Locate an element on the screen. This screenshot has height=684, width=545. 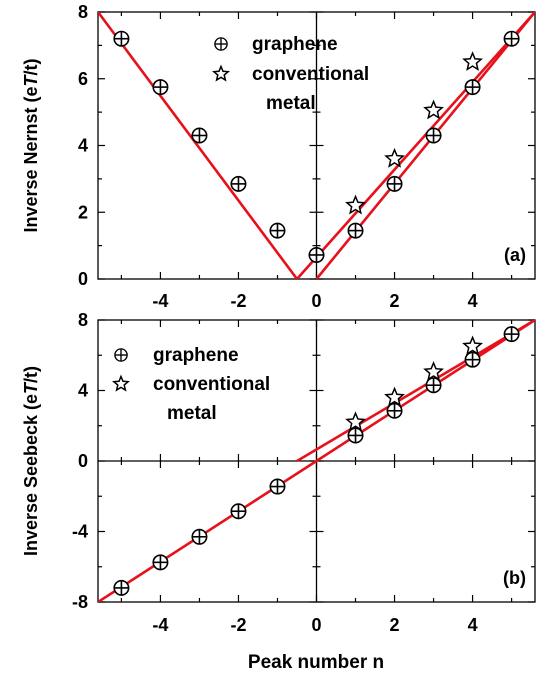
y-tick-label: 6 is located at coordinates (83, 79).